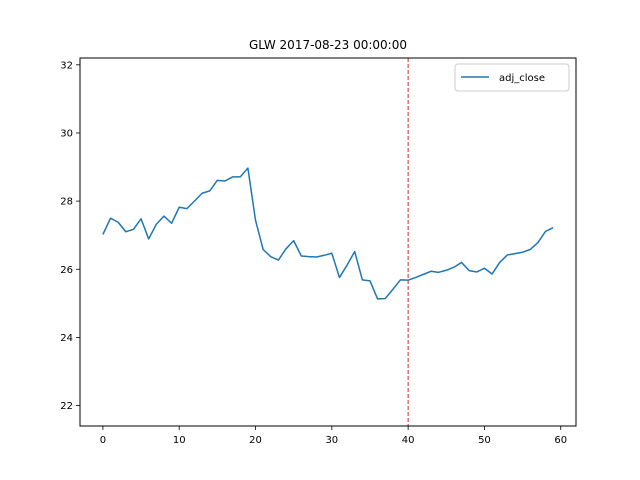 The height and width of the screenshot is (480, 640). Describe the element at coordinates (560, 440) in the screenshot. I see `x-tick-label: 60` at that location.